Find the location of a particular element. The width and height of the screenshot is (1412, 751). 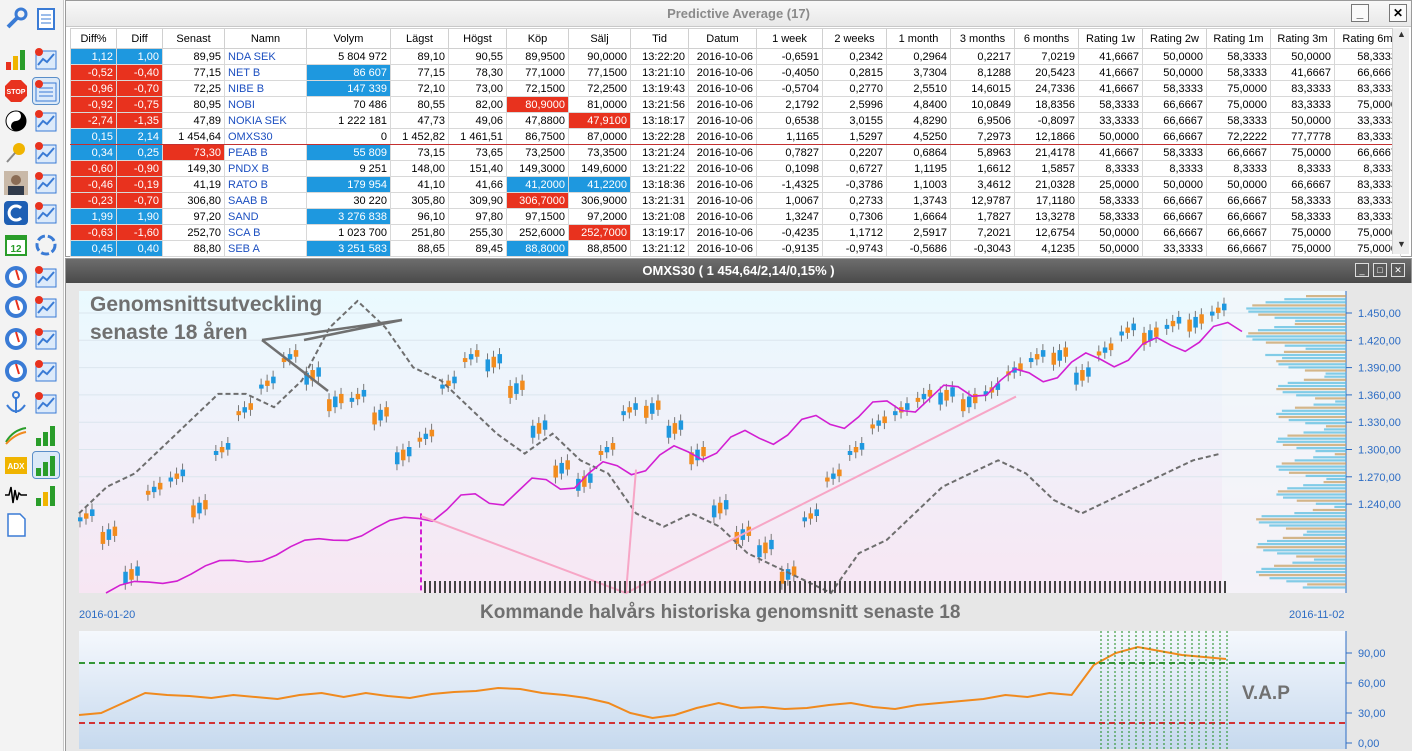

column-header: Rating 6m is located at coordinates (1367, 38).